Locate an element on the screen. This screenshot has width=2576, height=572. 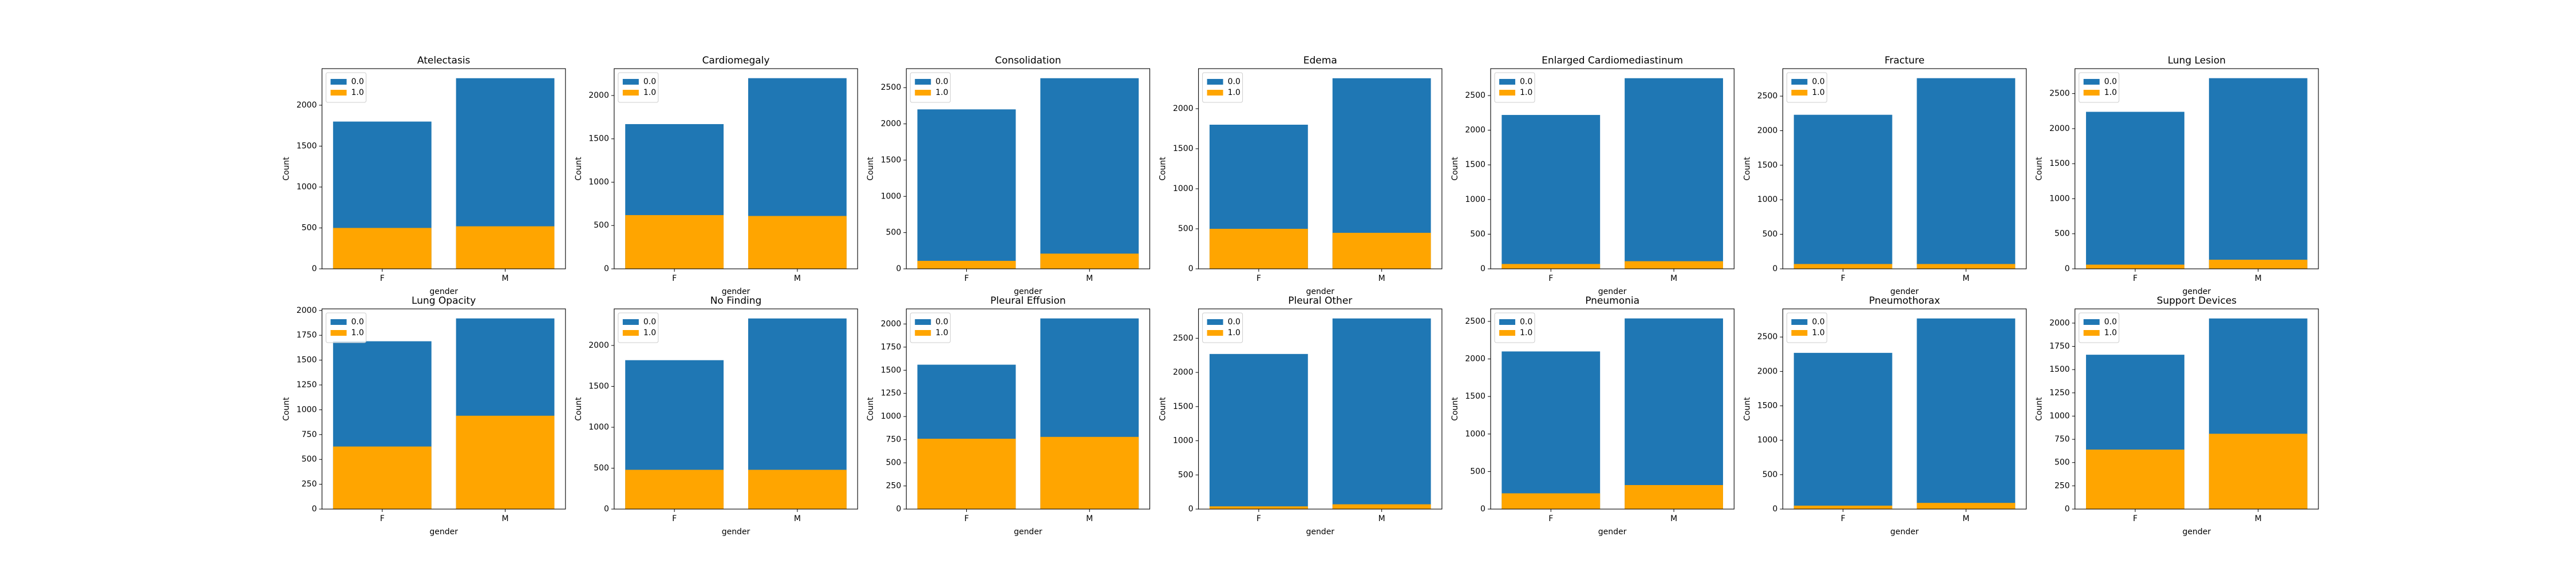
title: Fracture is located at coordinates (1904, 60).